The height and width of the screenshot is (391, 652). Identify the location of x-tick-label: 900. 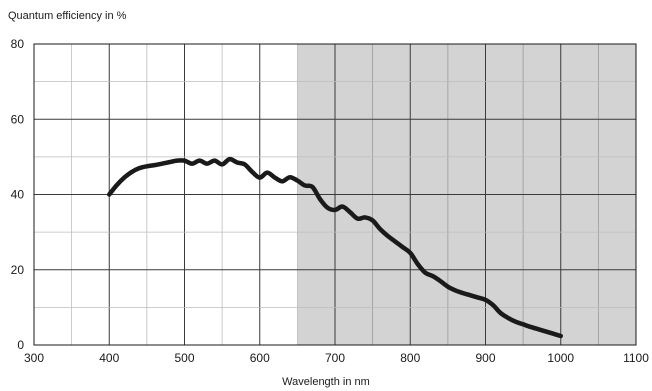
(485, 358).